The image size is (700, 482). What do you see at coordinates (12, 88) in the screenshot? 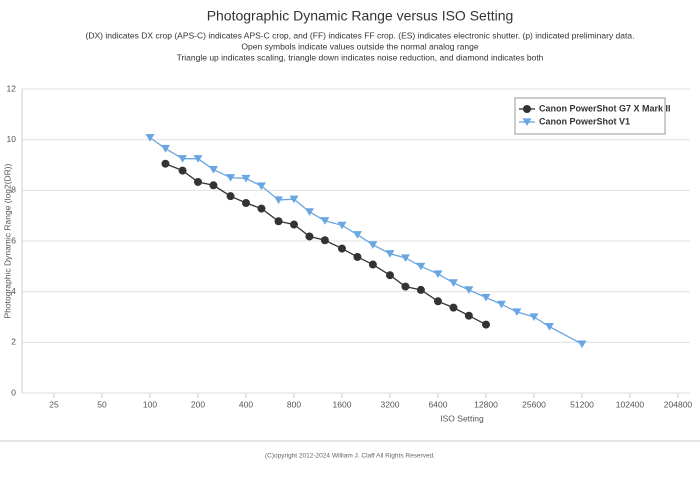
I see `y-tick-label: 12` at bounding box center [12, 88].